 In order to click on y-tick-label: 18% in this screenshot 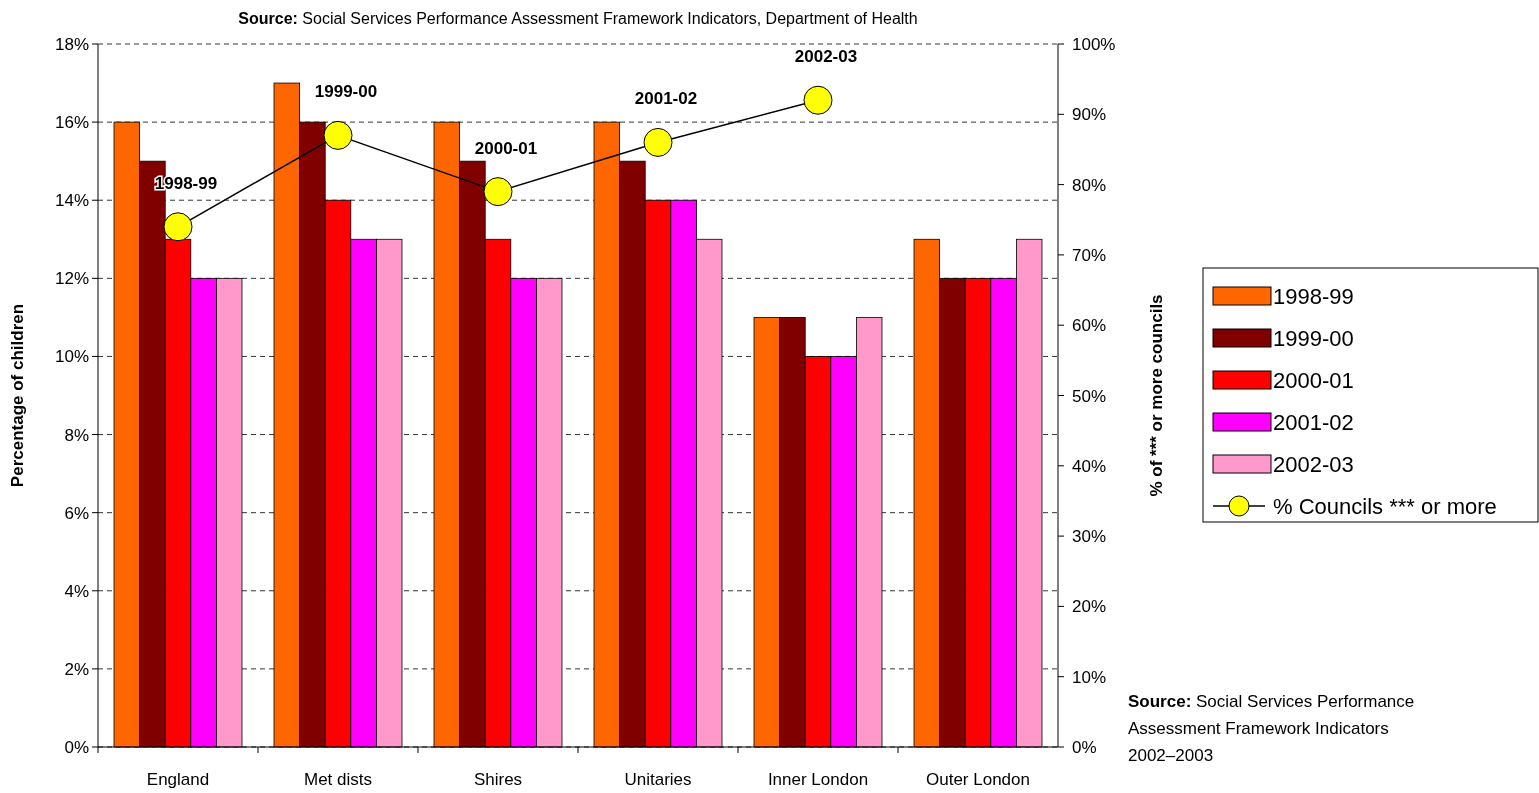, I will do `click(71, 44)`.